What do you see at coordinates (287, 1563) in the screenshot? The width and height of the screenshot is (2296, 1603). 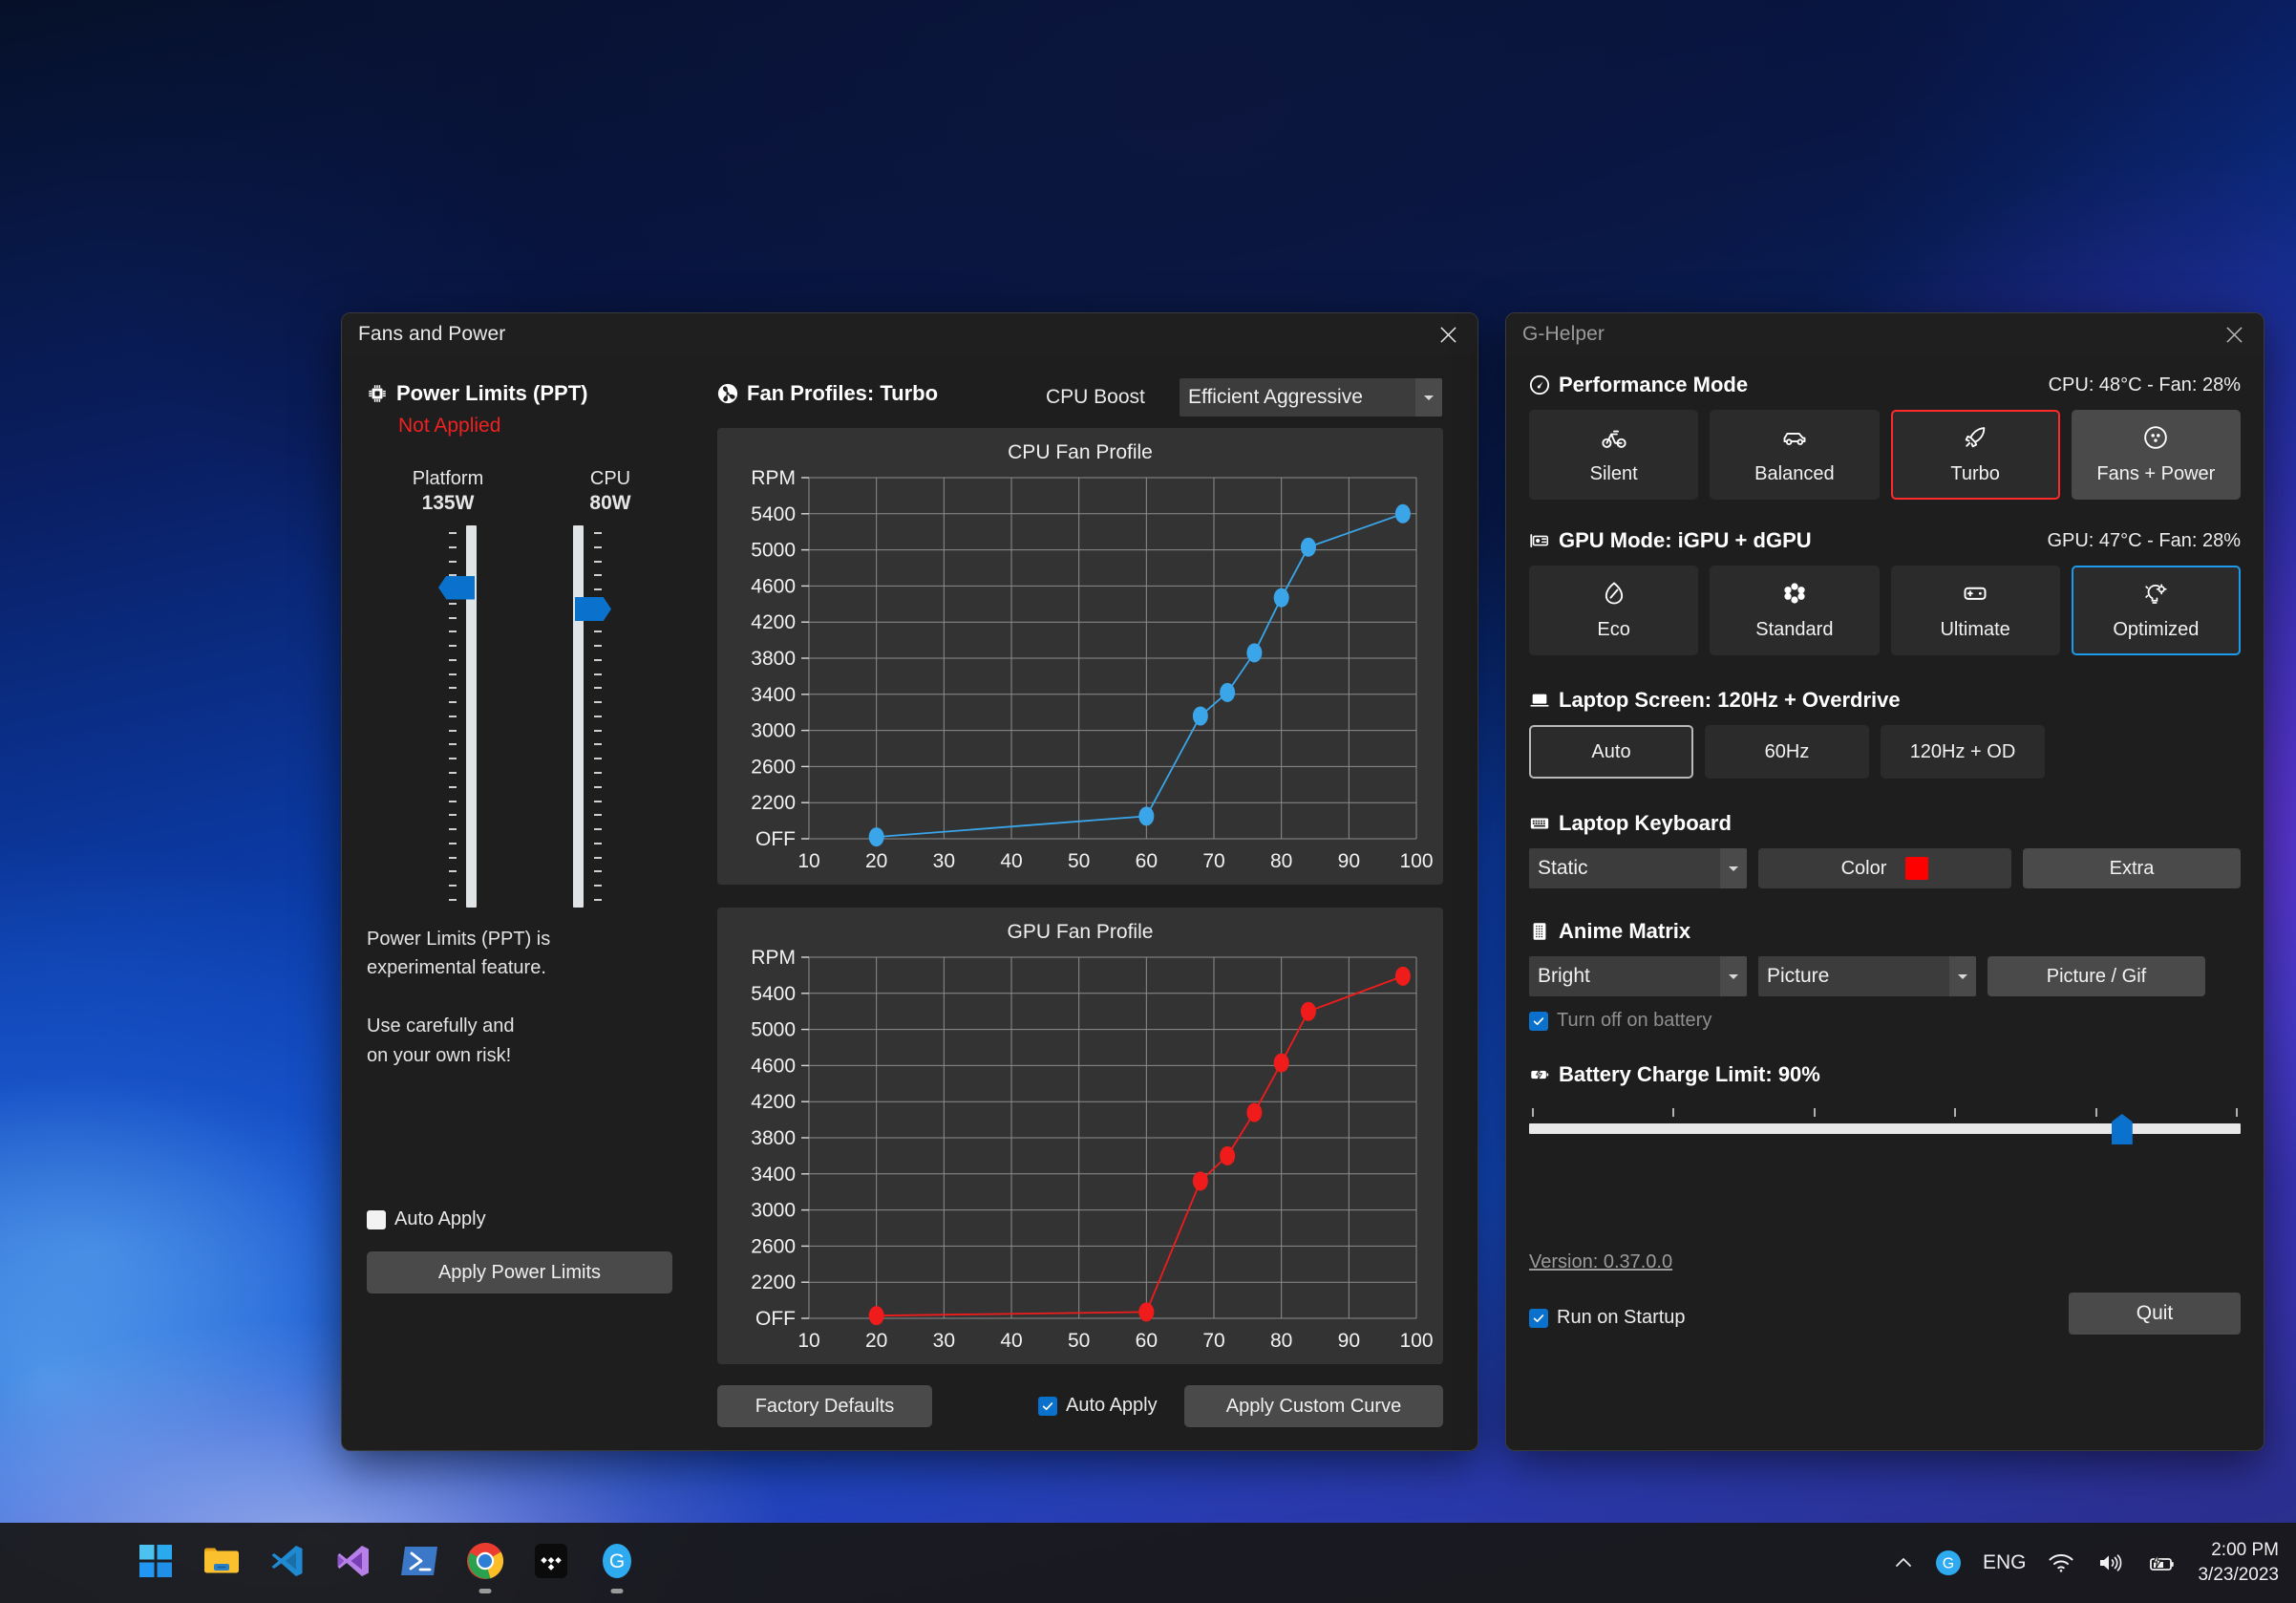 I see `vs-code-icon` at bounding box center [287, 1563].